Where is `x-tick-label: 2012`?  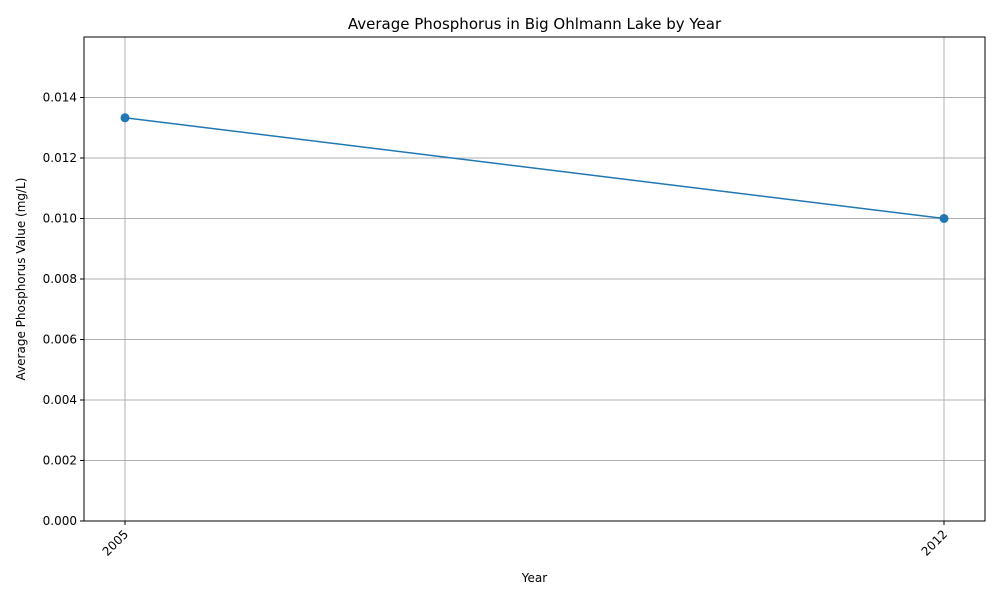 x-tick-label: 2012 is located at coordinates (934, 542).